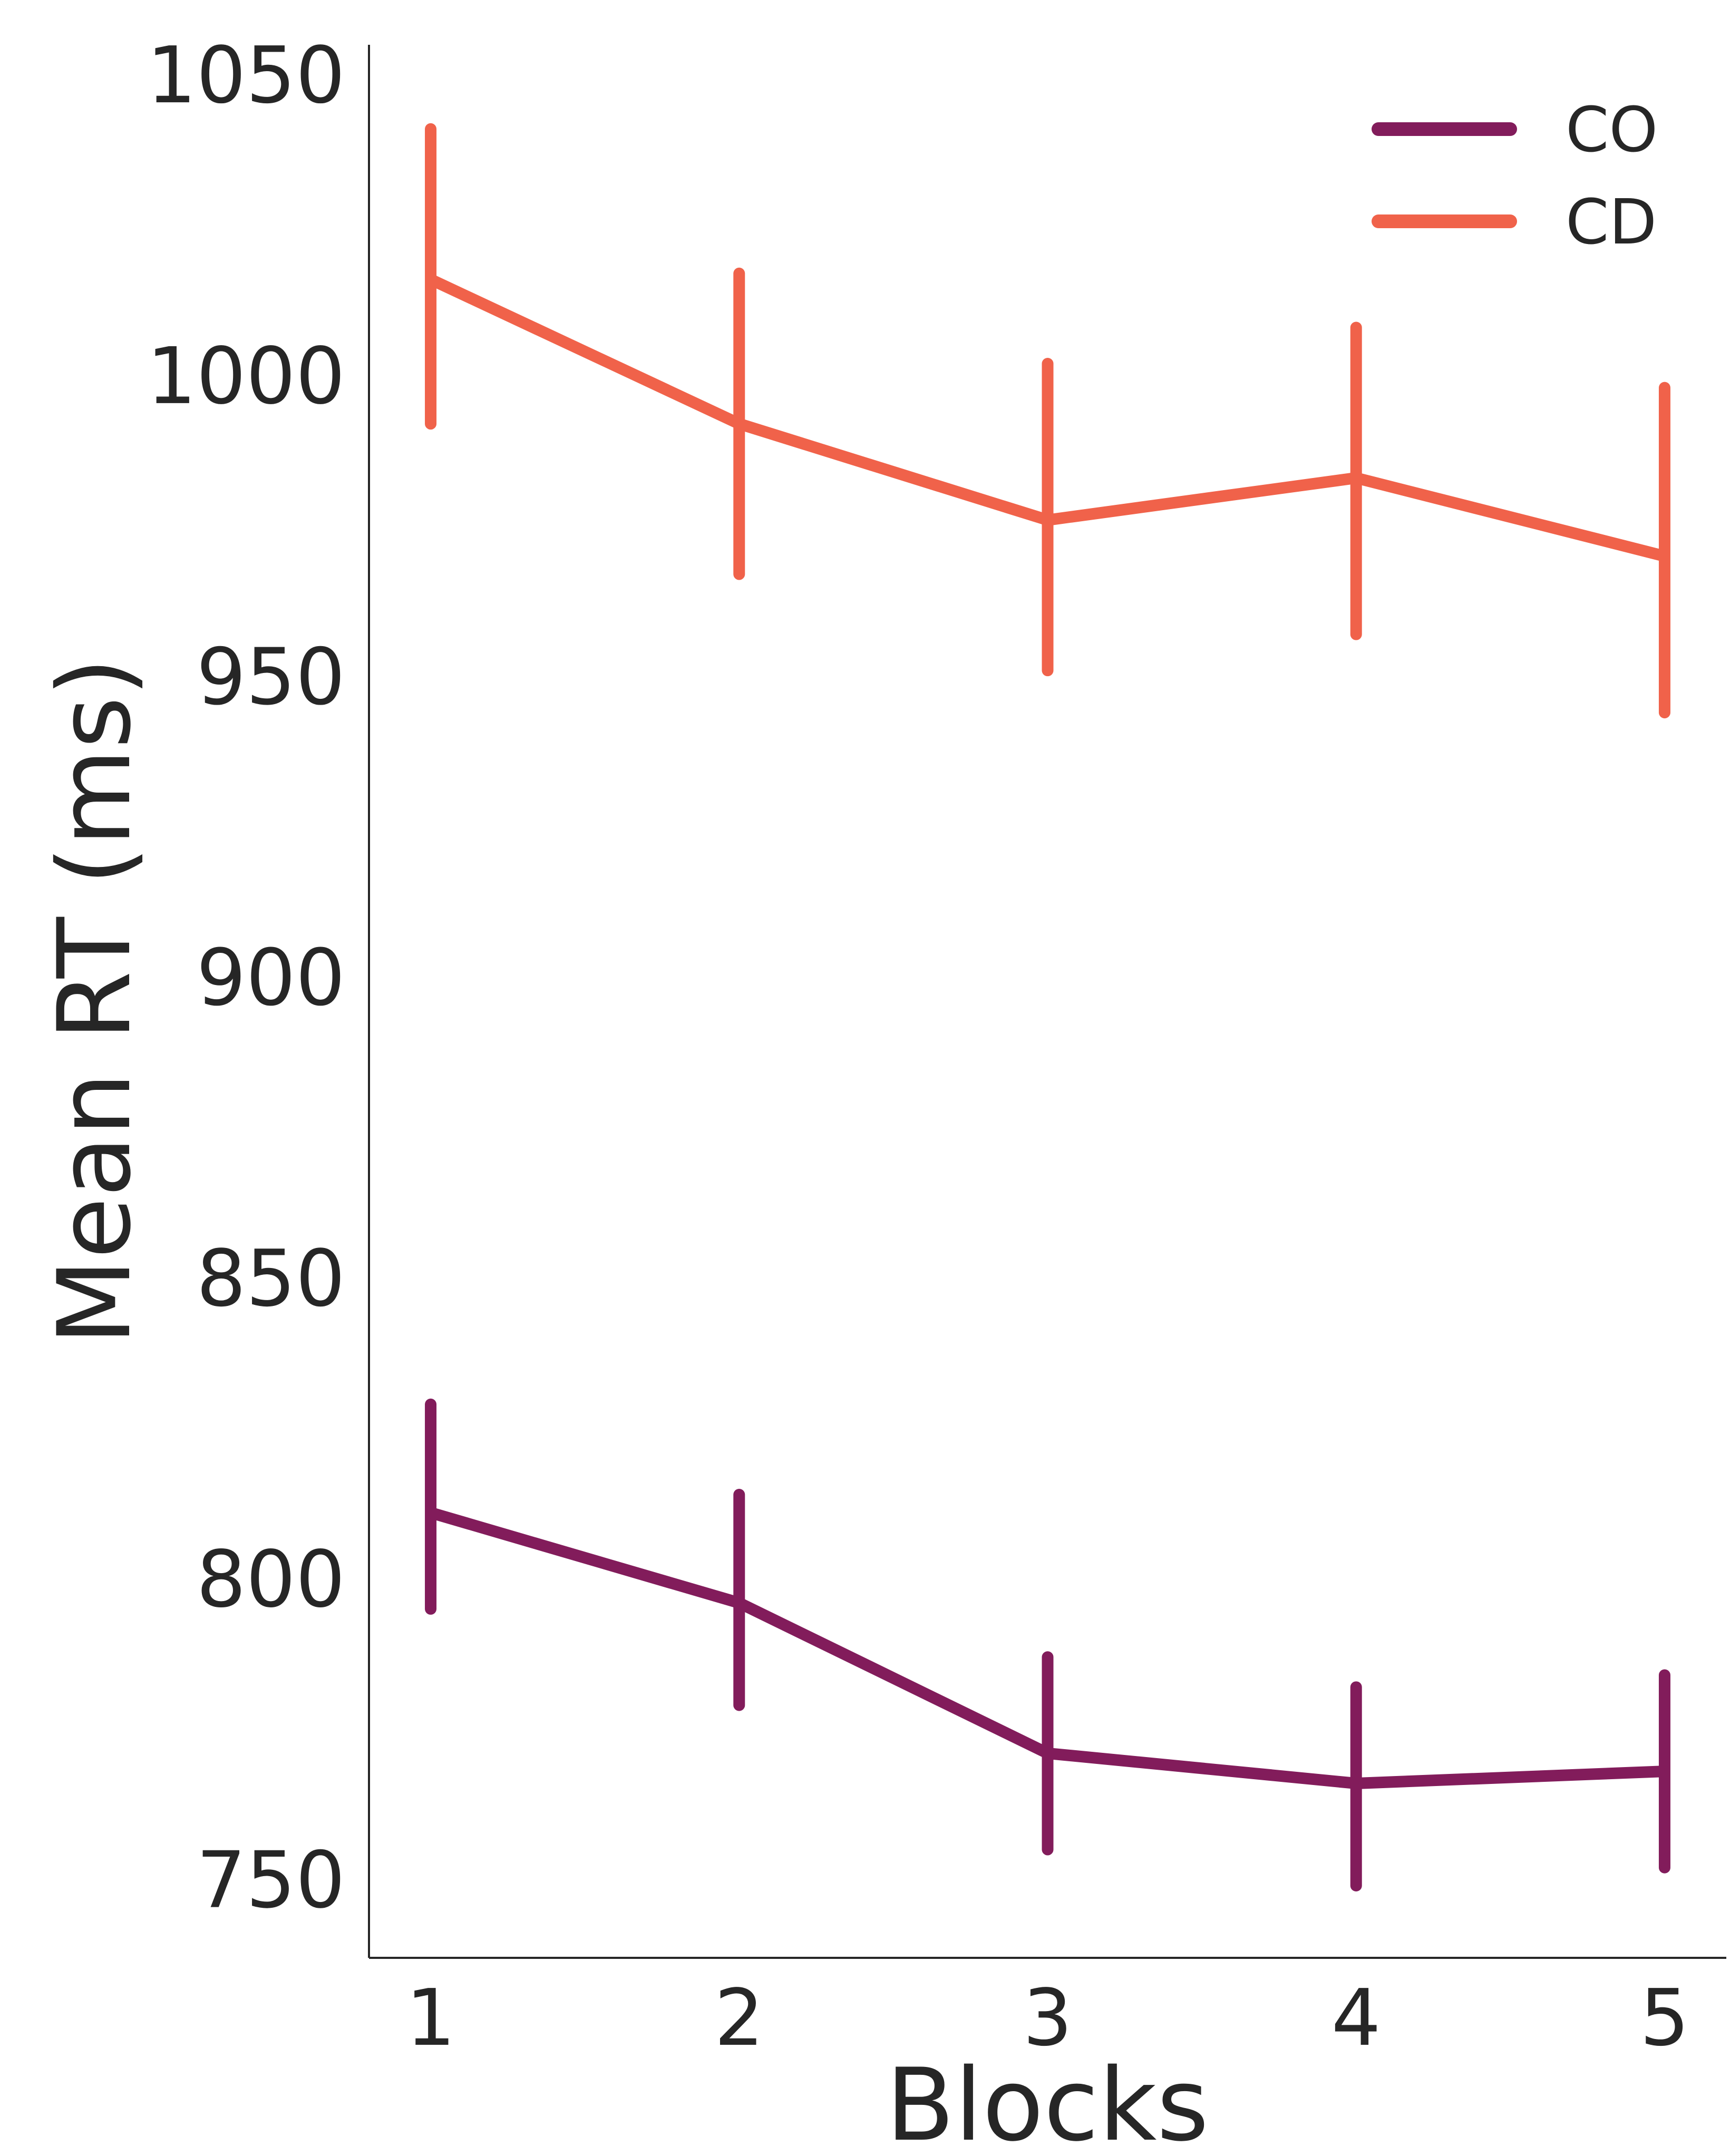 The height and width of the screenshot is (2156, 1730). Describe the element at coordinates (1664, 2018) in the screenshot. I see `x-tick-label: 5` at that location.